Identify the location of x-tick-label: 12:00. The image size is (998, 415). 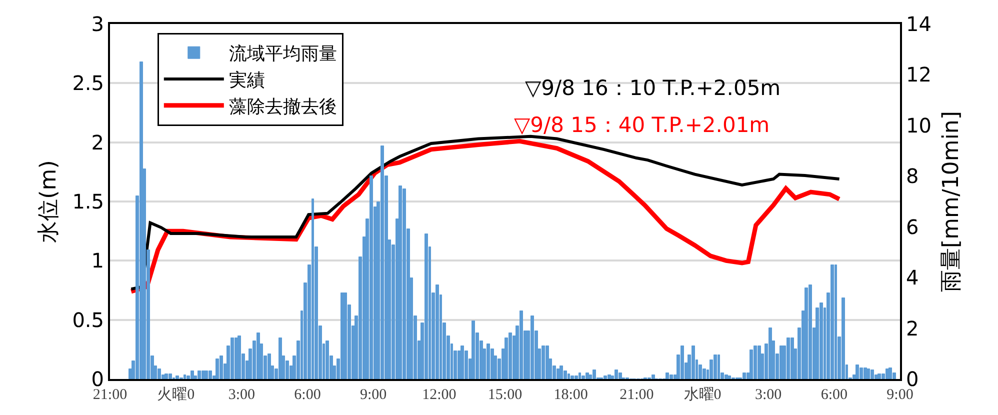
(439, 395).